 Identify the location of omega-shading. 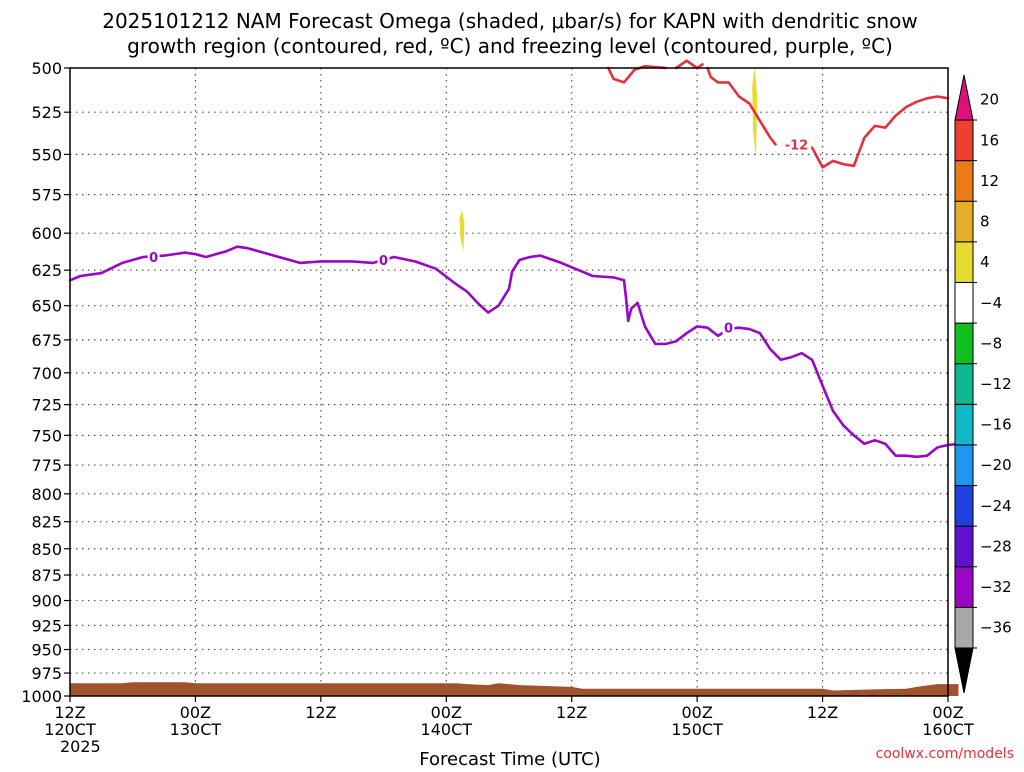
(608, 160).